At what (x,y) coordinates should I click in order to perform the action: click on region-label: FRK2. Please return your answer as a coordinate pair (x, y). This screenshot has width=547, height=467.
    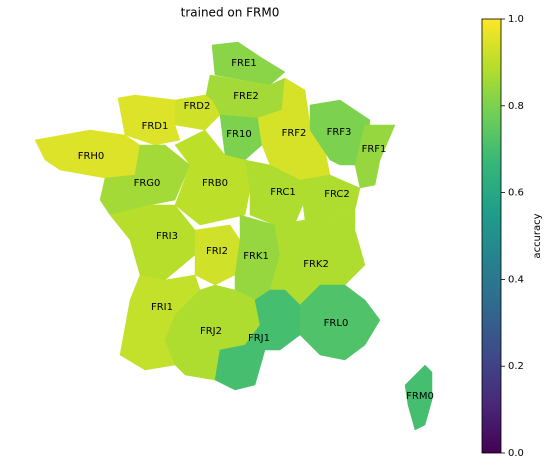
    Looking at the image, I should click on (316, 264).